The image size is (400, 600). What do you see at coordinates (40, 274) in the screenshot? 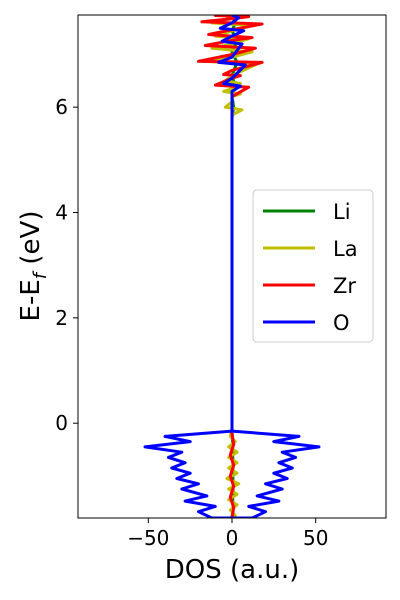
I see `y-axis-label-sub: f` at bounding box center [40, 274].